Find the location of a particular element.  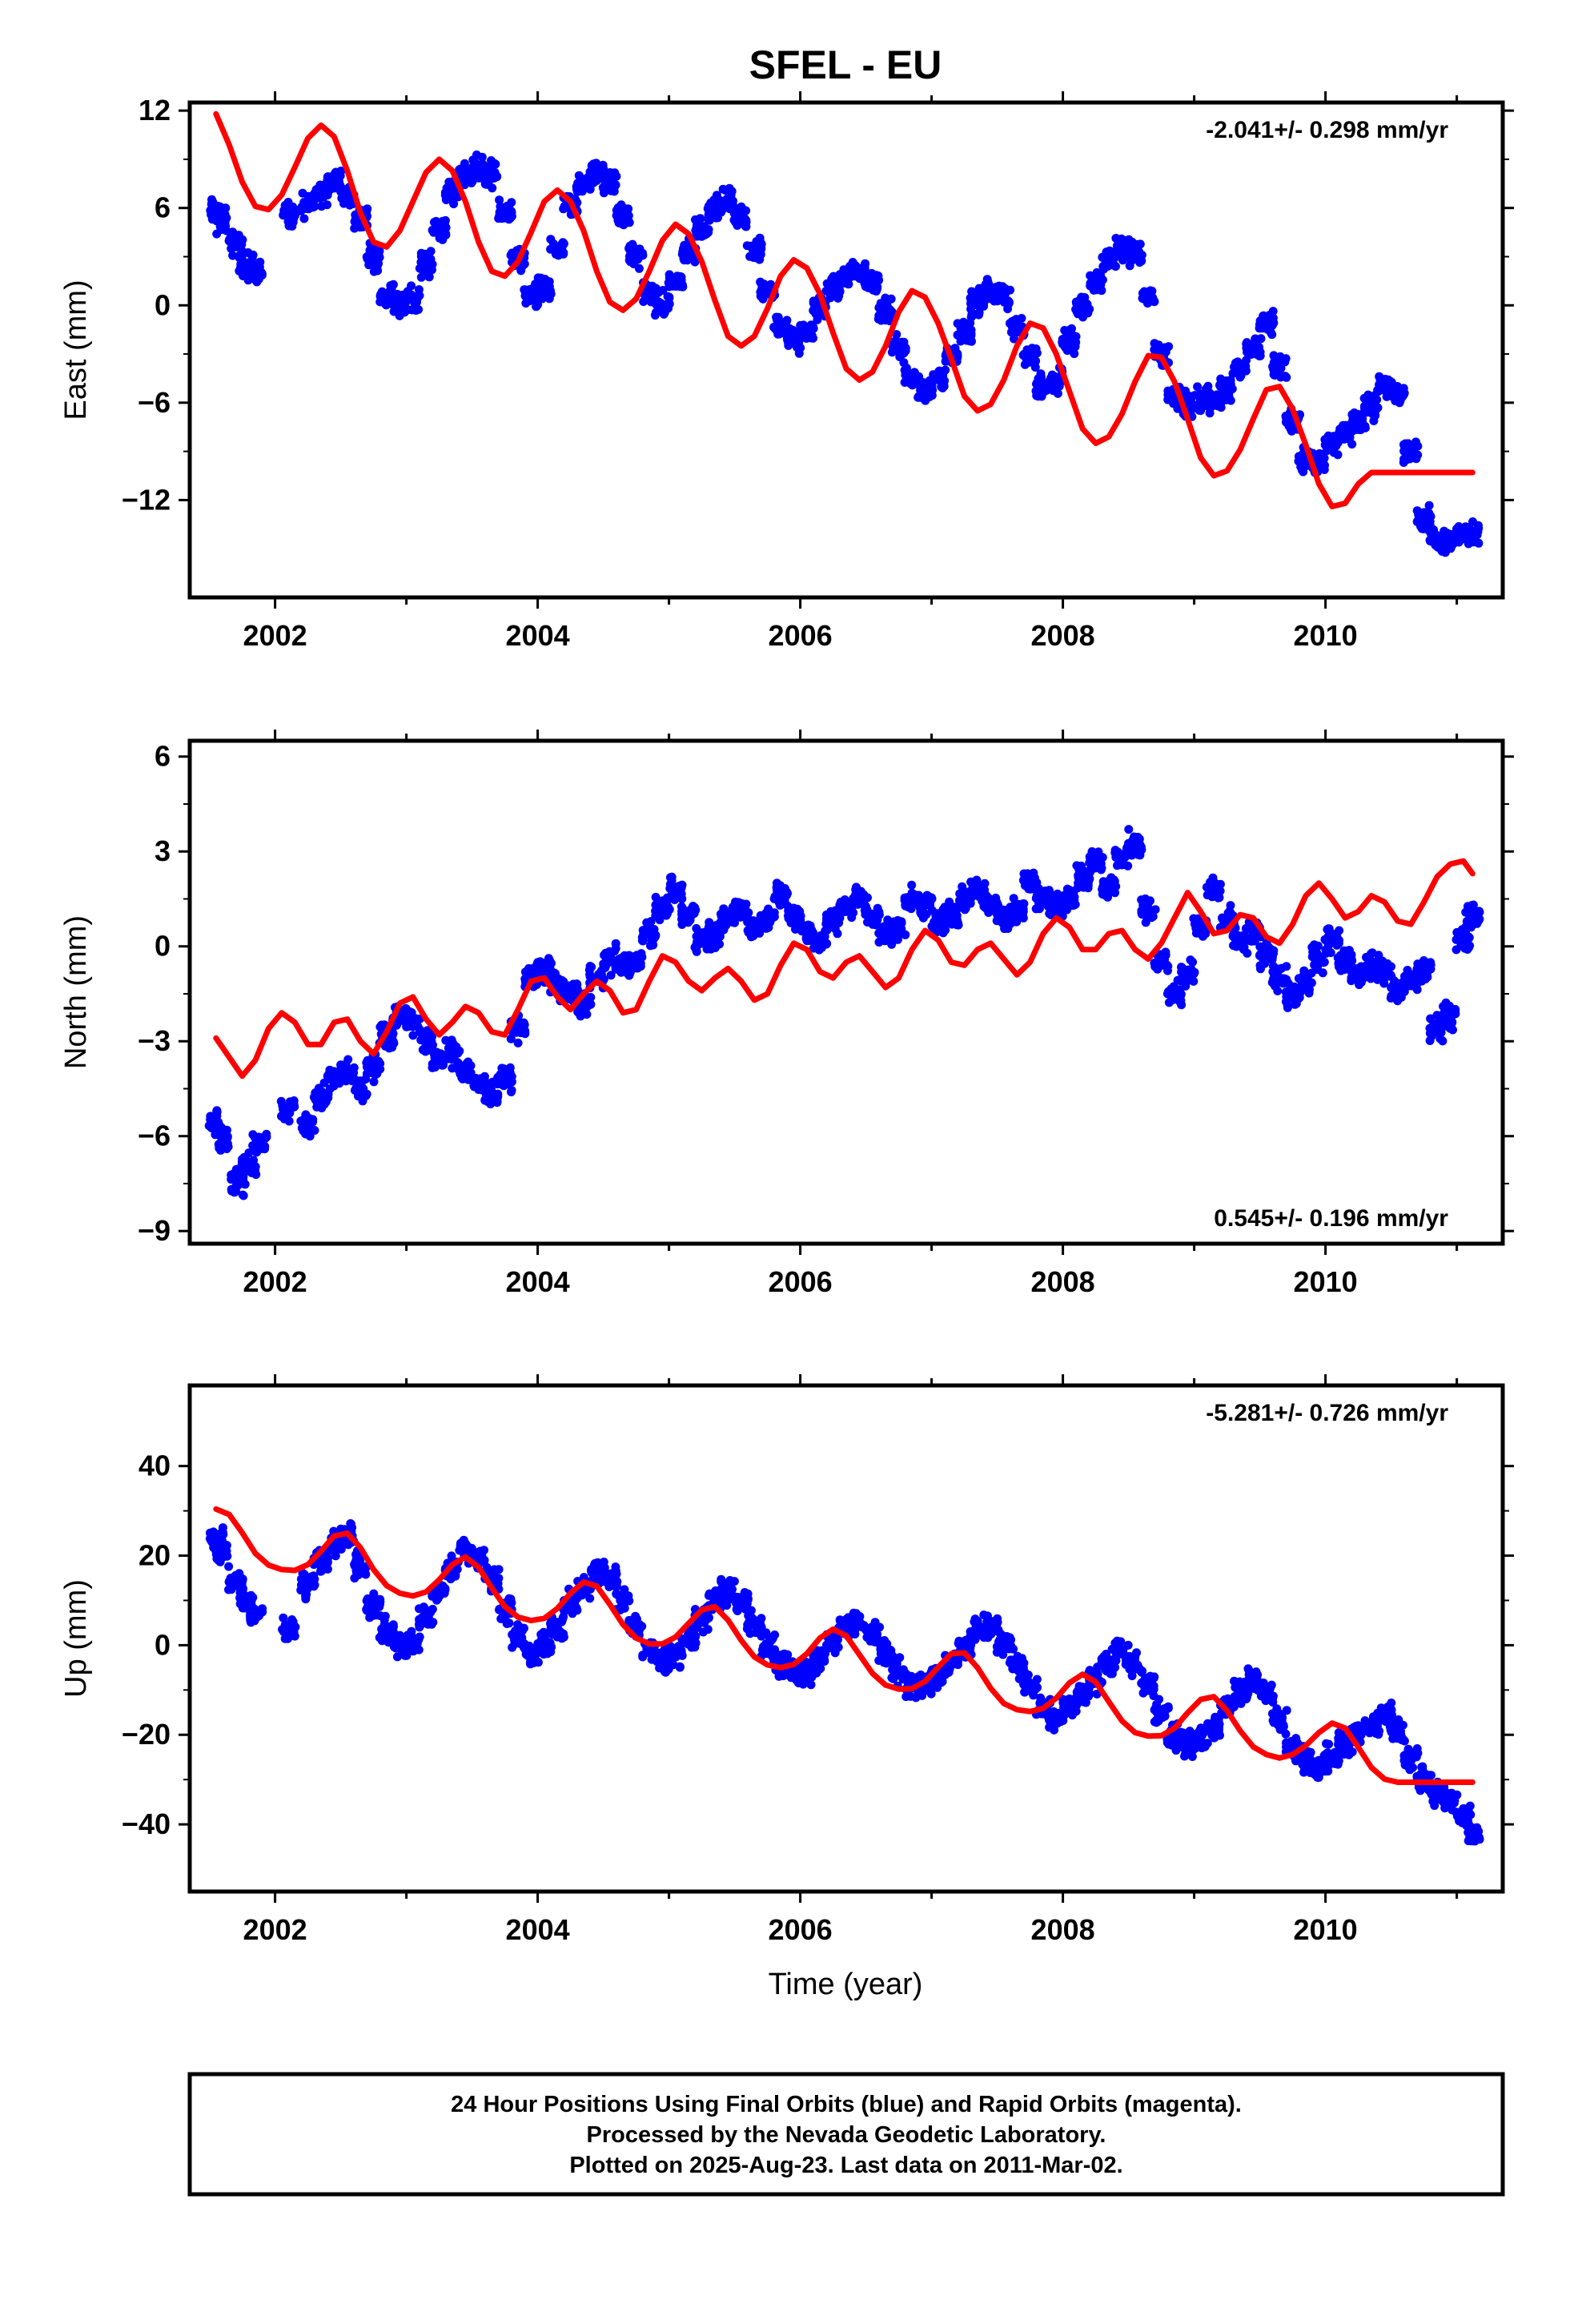

y-tick-label: 6 is located at coordinates (163, 208).